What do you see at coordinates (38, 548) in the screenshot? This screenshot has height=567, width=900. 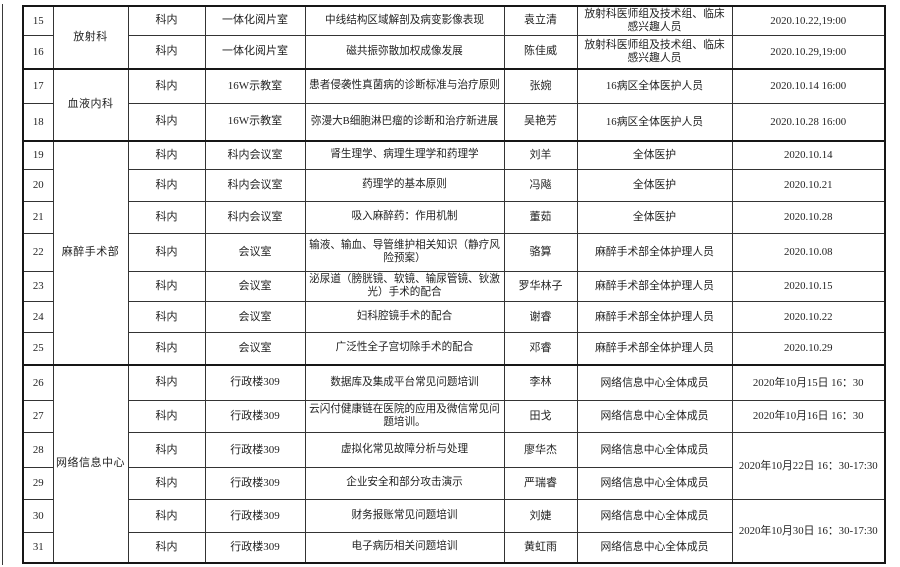 I see `row-number-cell: 31` at bounding box center [38, 548].